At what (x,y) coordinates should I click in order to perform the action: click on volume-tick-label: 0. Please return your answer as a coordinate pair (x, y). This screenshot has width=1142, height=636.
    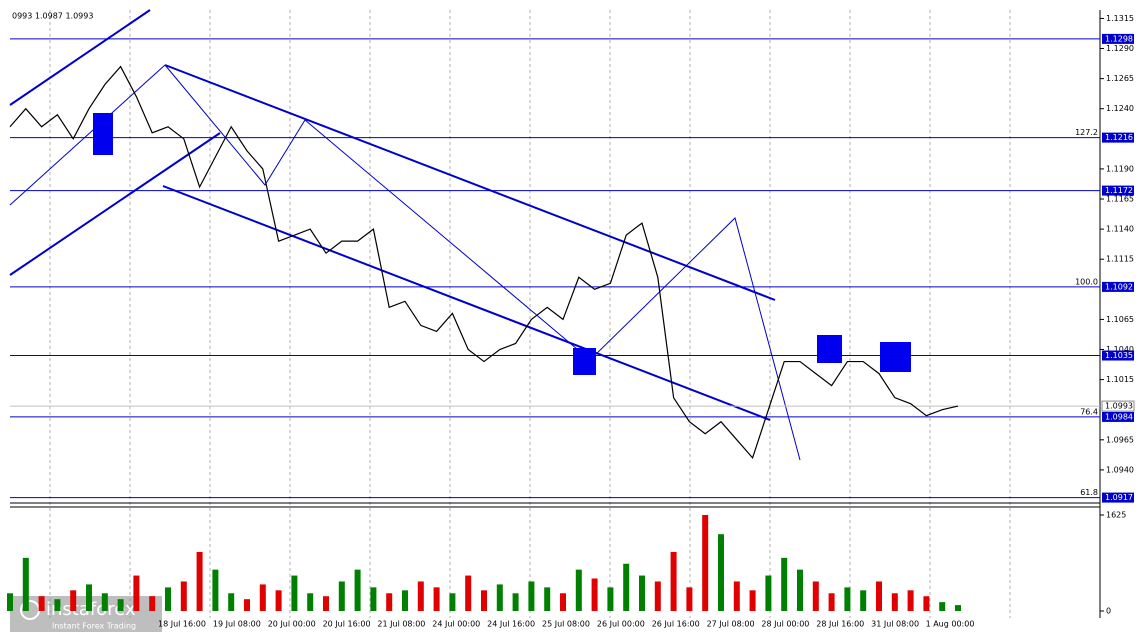
    Looking at the image, I should click on (1108, 611).